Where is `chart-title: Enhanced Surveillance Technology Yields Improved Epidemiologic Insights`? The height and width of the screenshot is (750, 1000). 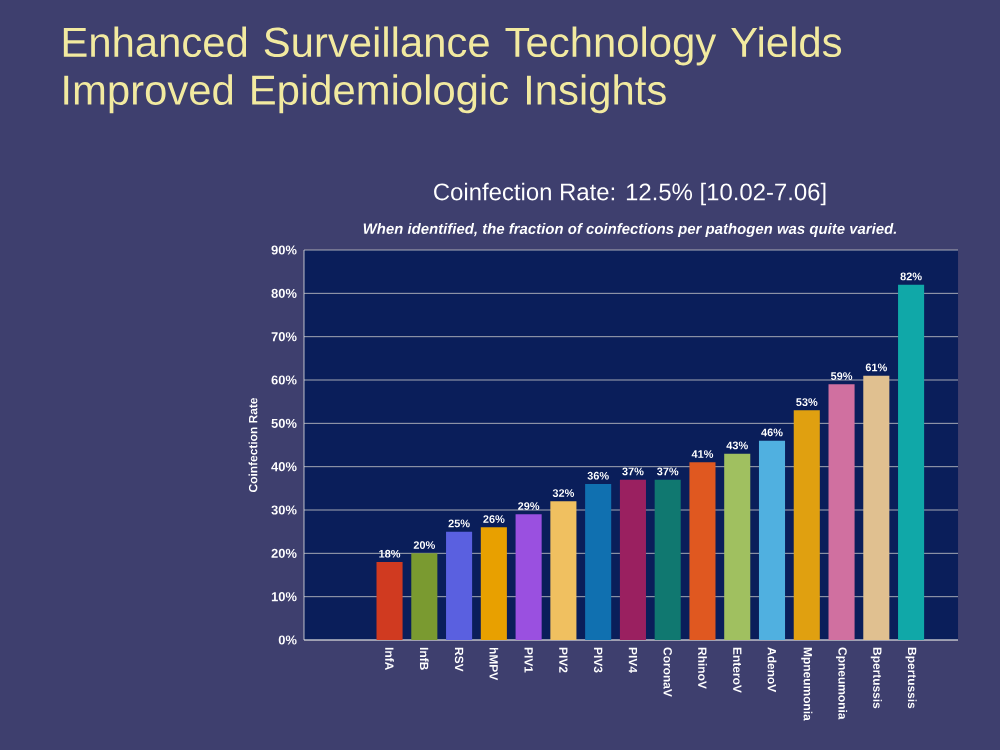
chart-title: Enhanced Surveillance Technology Yields Improved Epidemiologic Insights is located at coordinates (452, 70).